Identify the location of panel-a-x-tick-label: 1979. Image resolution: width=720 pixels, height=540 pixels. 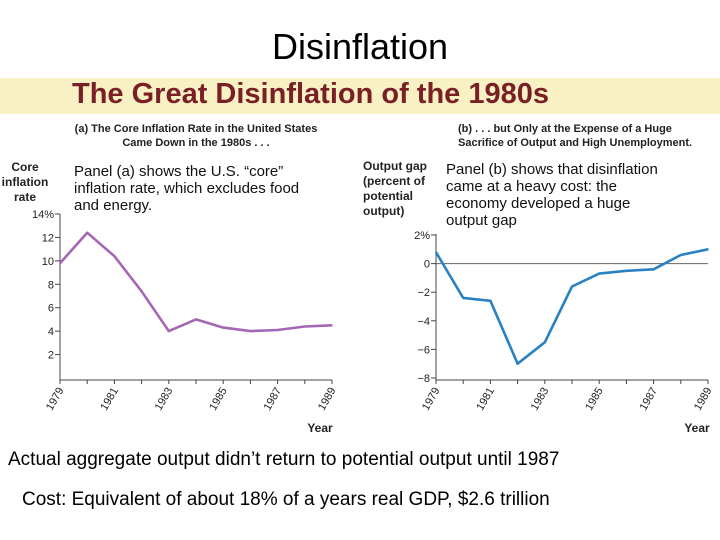
(55, 399).